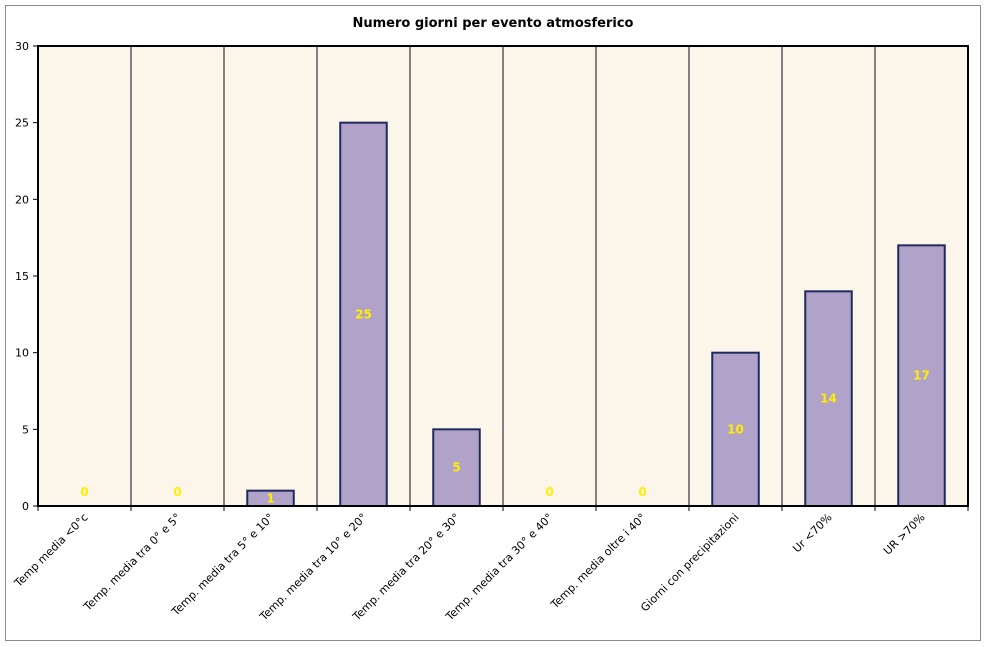 This screenshot has height=647, width=986. I want to click on data-label: 17, so click(921, 376).